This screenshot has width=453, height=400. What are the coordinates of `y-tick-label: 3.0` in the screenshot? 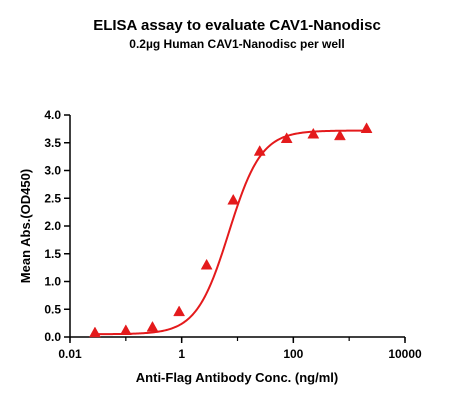 It's located at (52, 171).